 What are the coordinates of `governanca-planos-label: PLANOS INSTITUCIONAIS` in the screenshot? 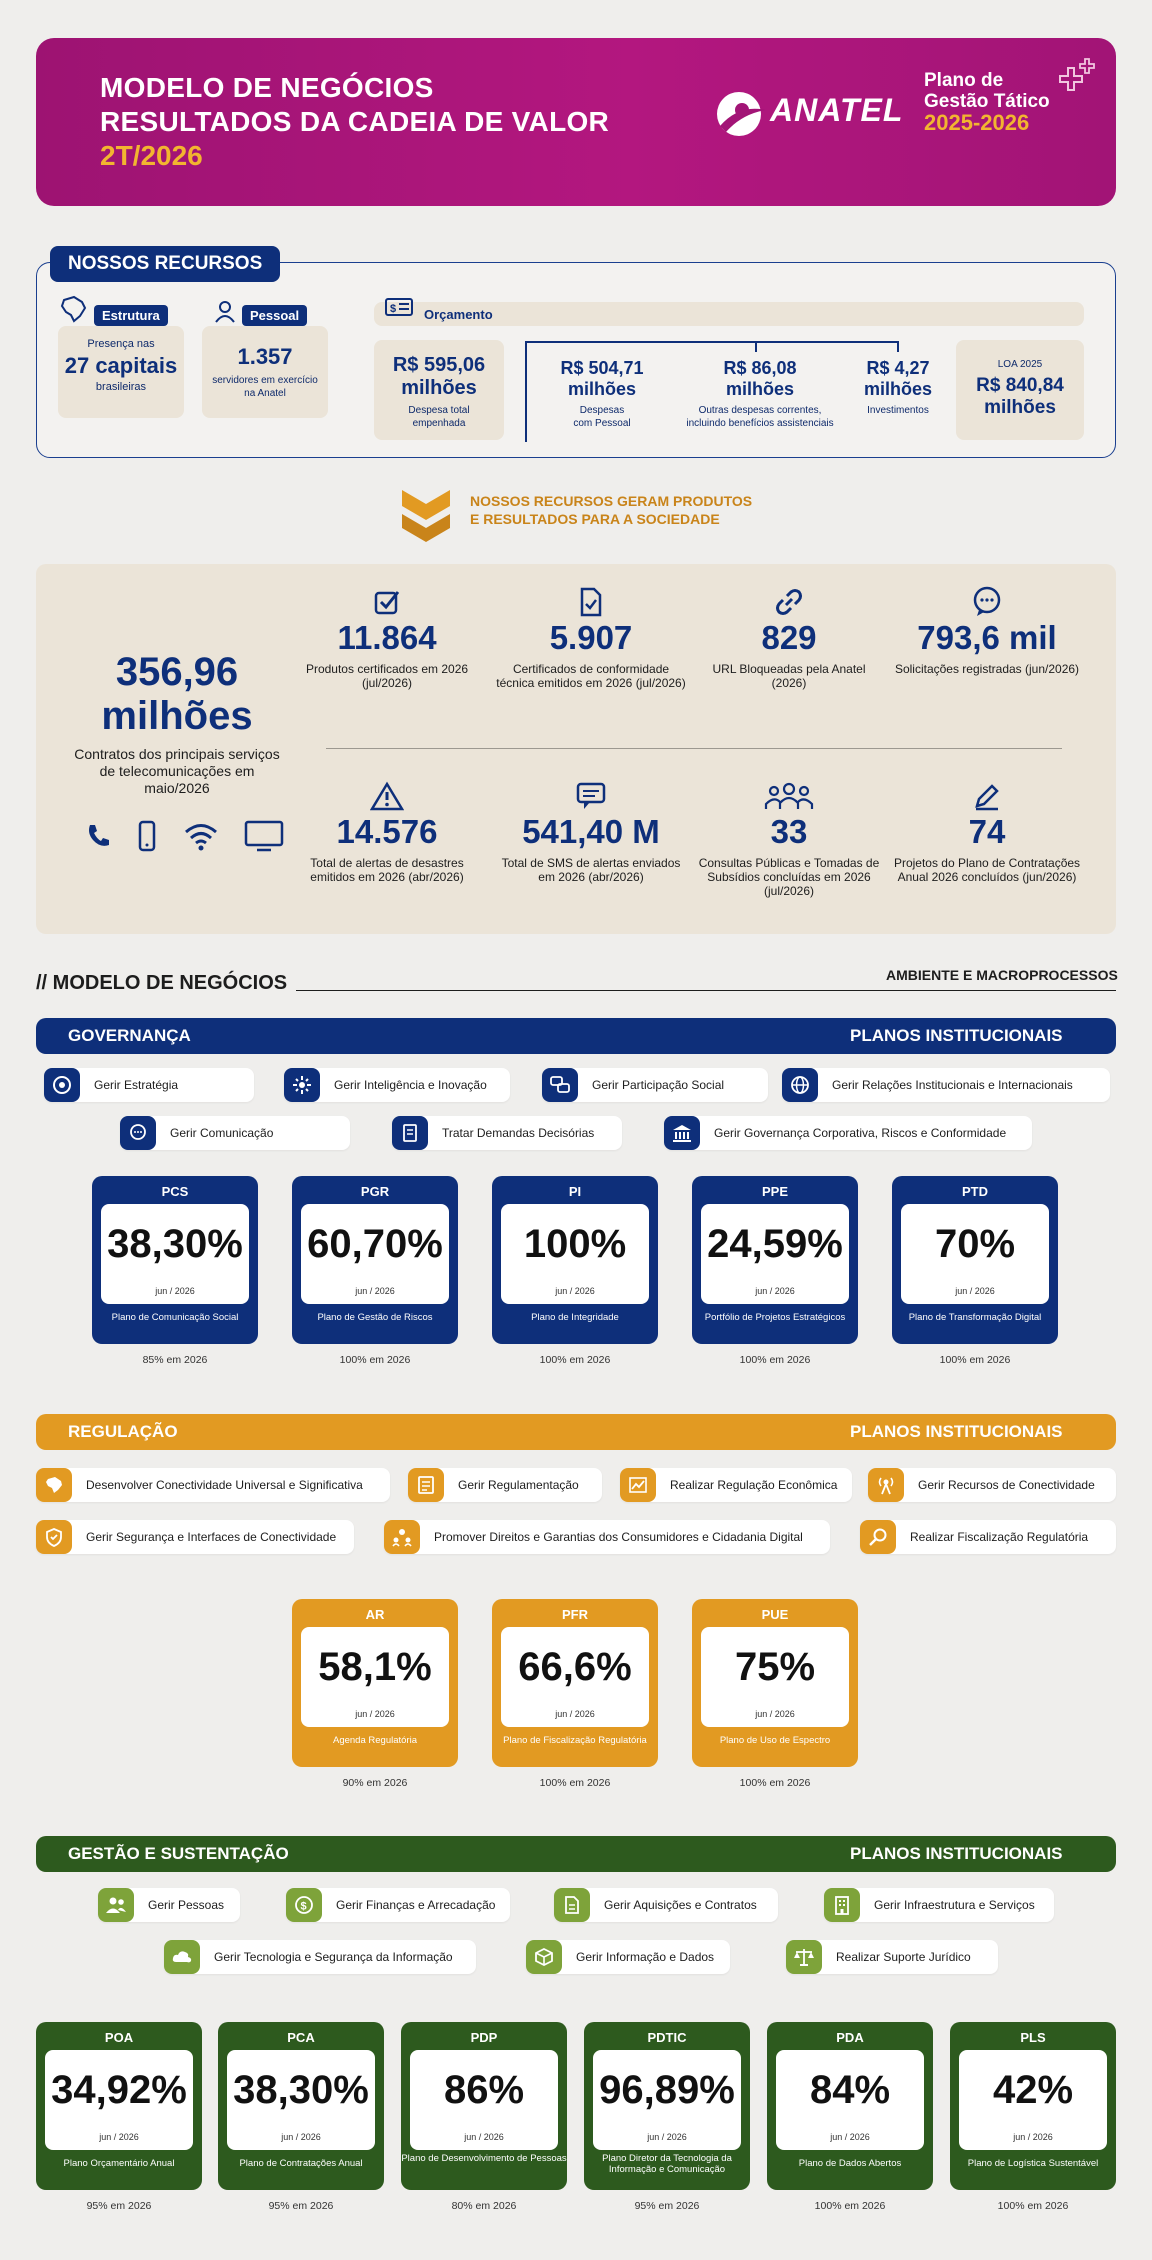 It's located at (956, 1035).